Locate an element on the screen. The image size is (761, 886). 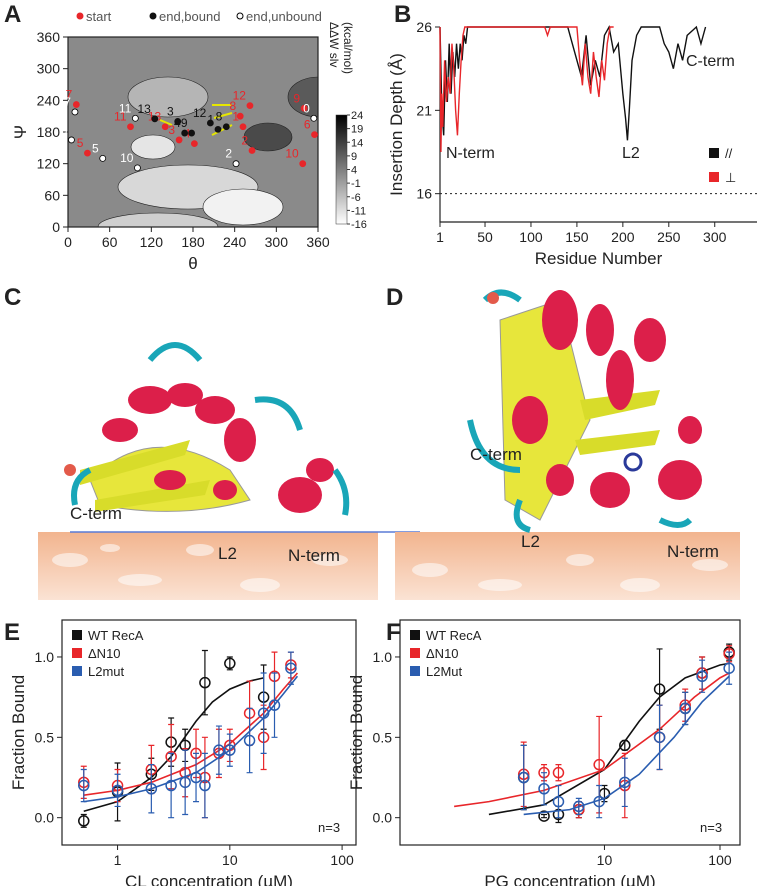
x-axis-title: CL concentration (µM) is located at coordinates (209, 879).